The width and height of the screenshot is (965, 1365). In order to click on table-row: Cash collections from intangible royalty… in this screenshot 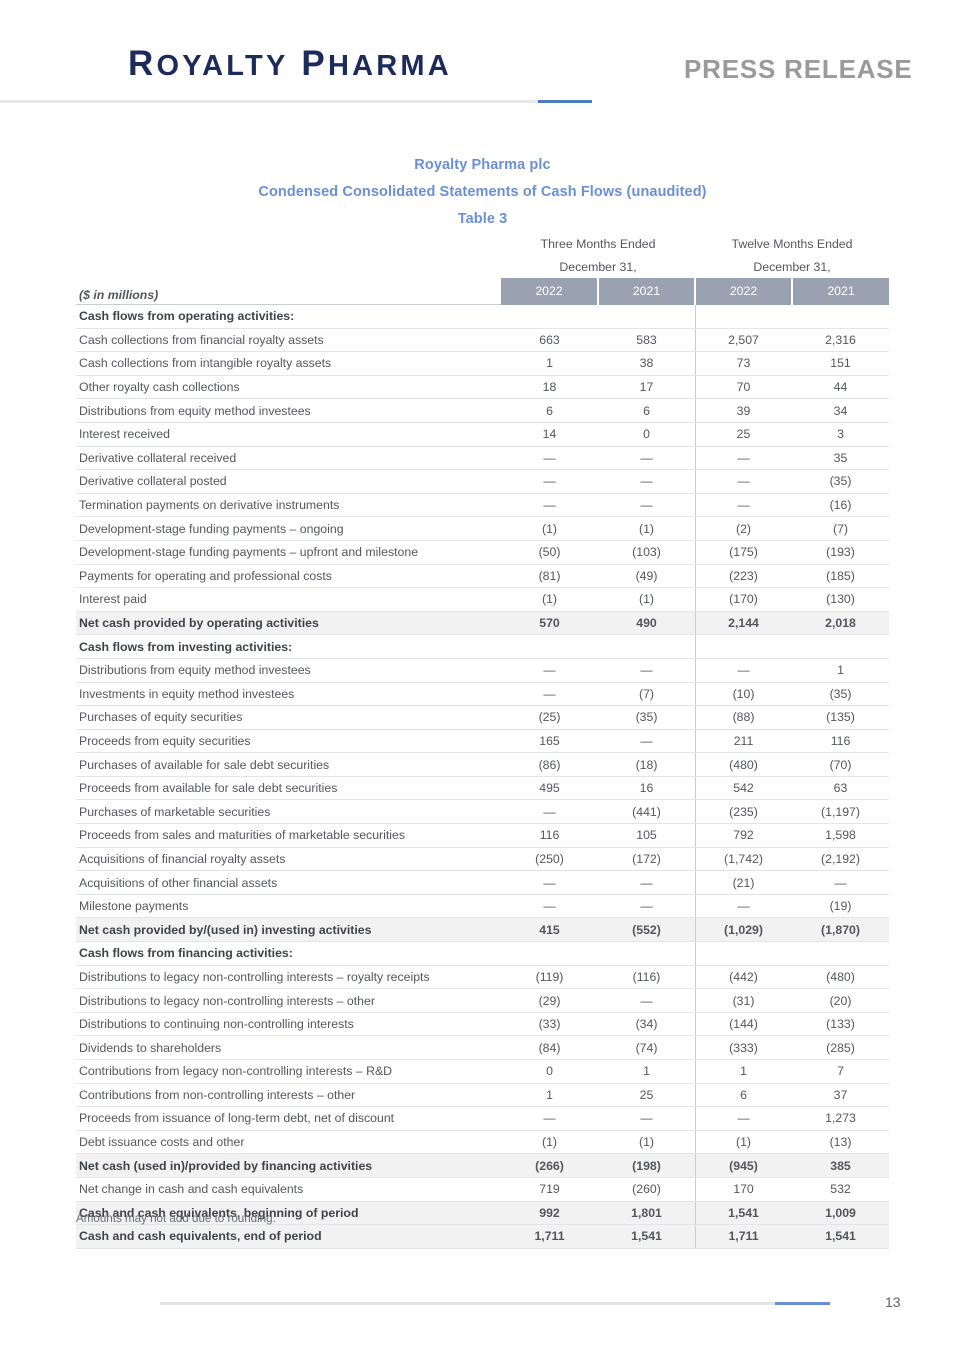, I will do `click(482, 363)`.